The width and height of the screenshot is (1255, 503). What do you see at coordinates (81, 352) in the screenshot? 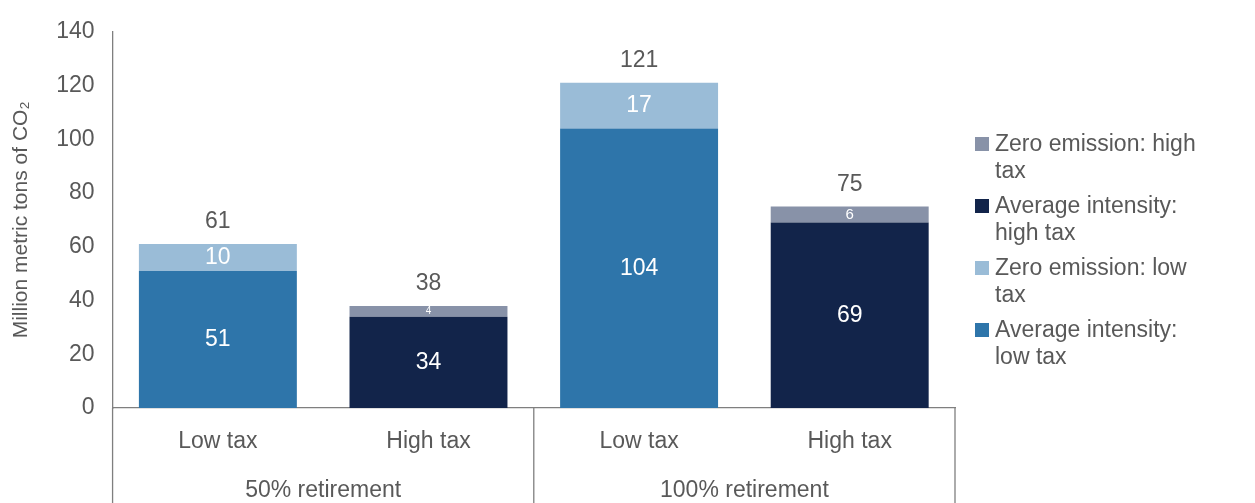
I see `y-tick-label: 20` at bounding box center [81, 352].